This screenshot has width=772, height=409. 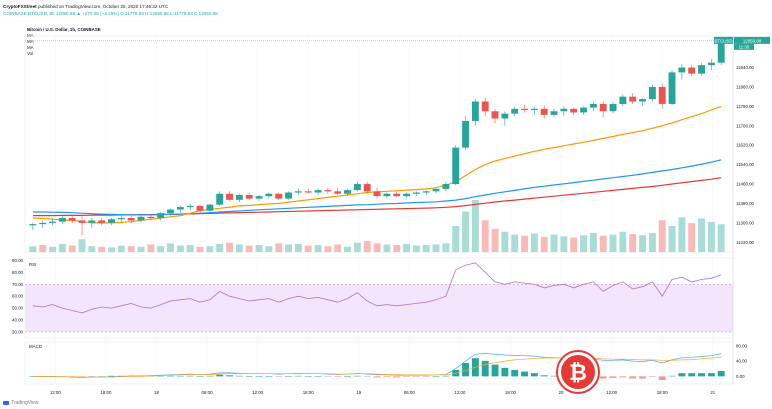 What do you see at coordinates (21, 403) in the screenshot?
I see `tradingview-logo: TradingView` at bounding box center [21, 403].